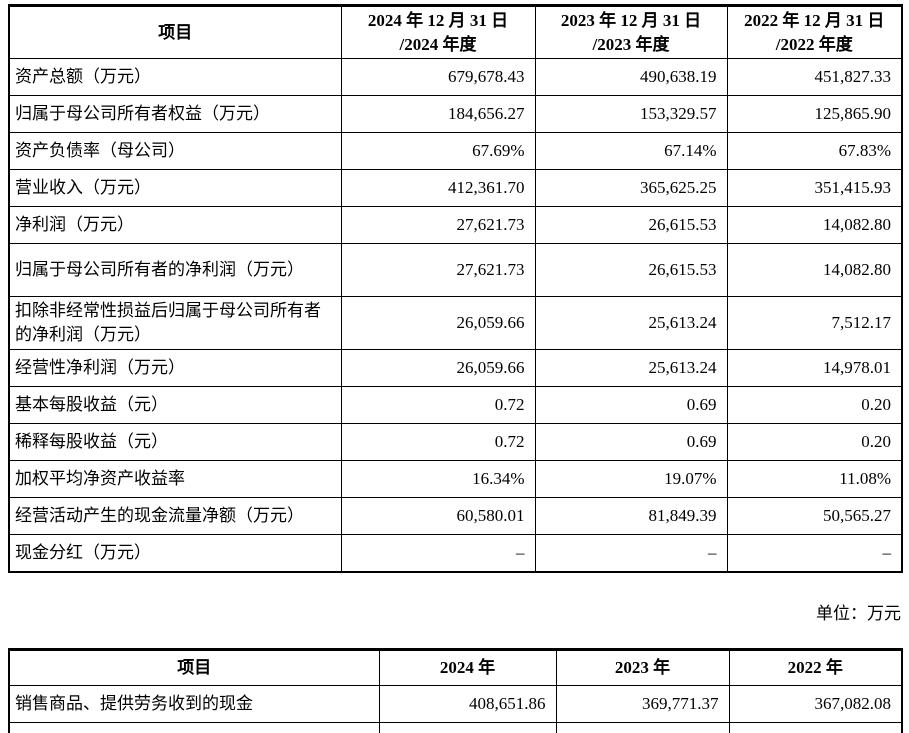 This screenshot has width=909, height=733. Describe the element at coordinates (631, 114) in the screenshot. I see `value-cell: 153,329.57` at that location.